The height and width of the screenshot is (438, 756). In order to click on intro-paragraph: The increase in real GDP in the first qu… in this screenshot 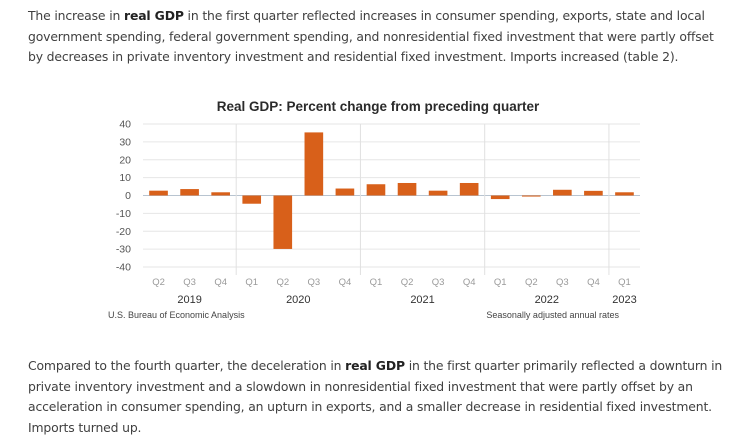, I will do `click(378, 37)`.